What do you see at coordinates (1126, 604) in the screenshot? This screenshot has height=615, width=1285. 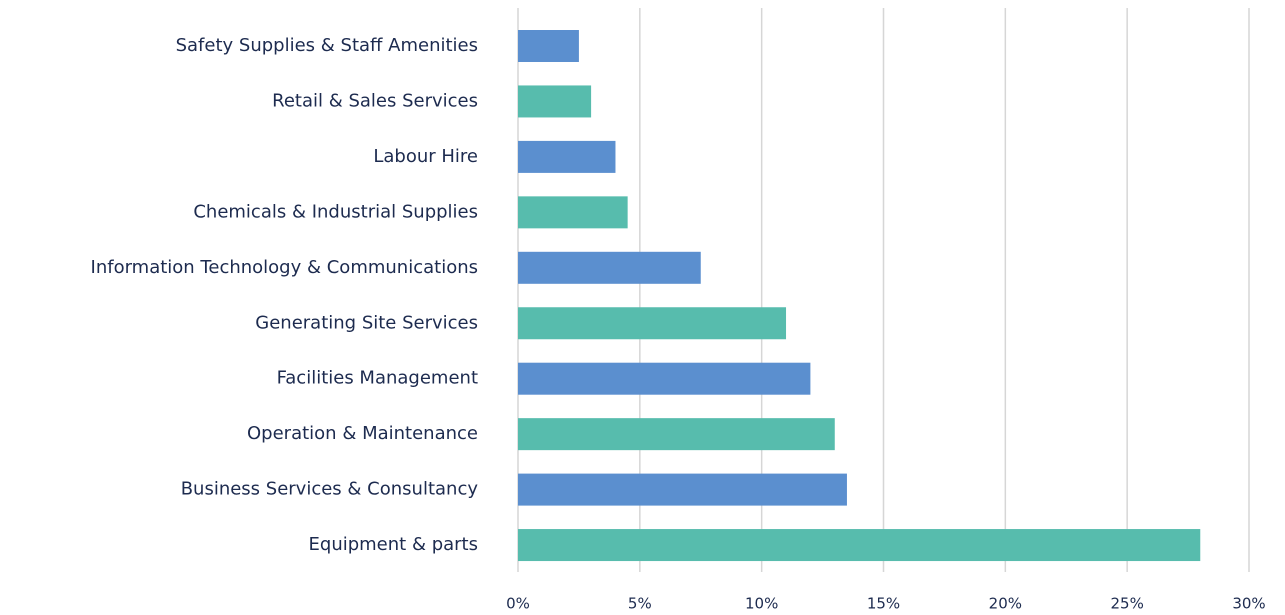 I see `x-tick-label: 25%` at bounding box center [1126, 604].